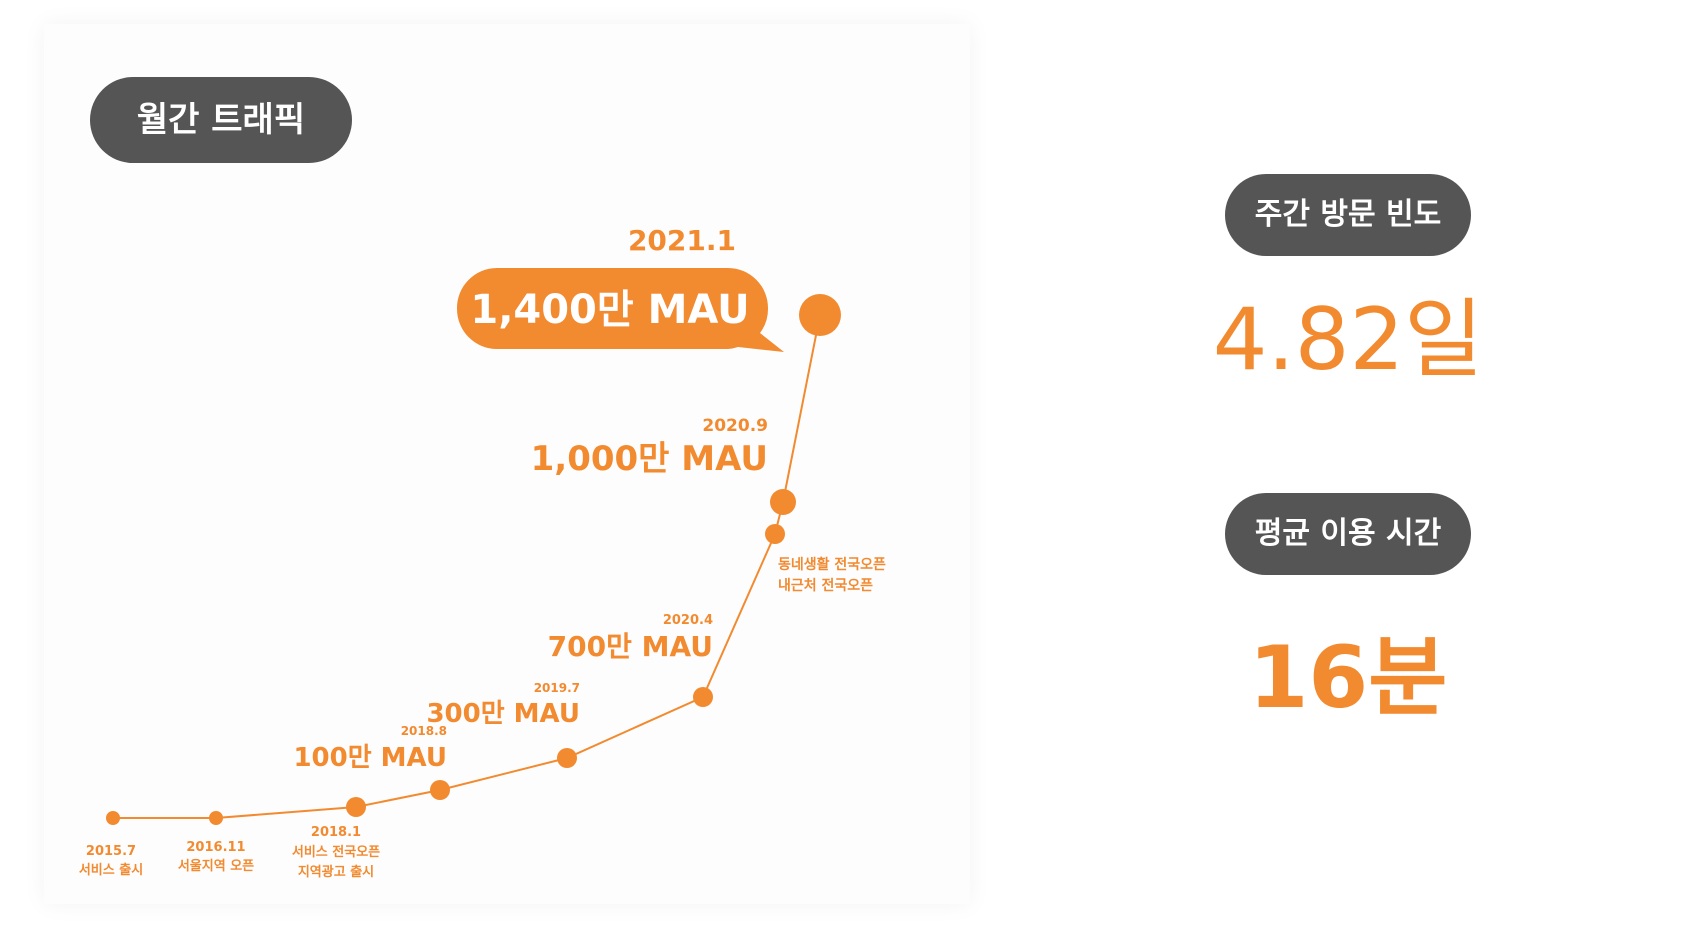  I want to click on date-label: 2019.7, so click(557, 688).